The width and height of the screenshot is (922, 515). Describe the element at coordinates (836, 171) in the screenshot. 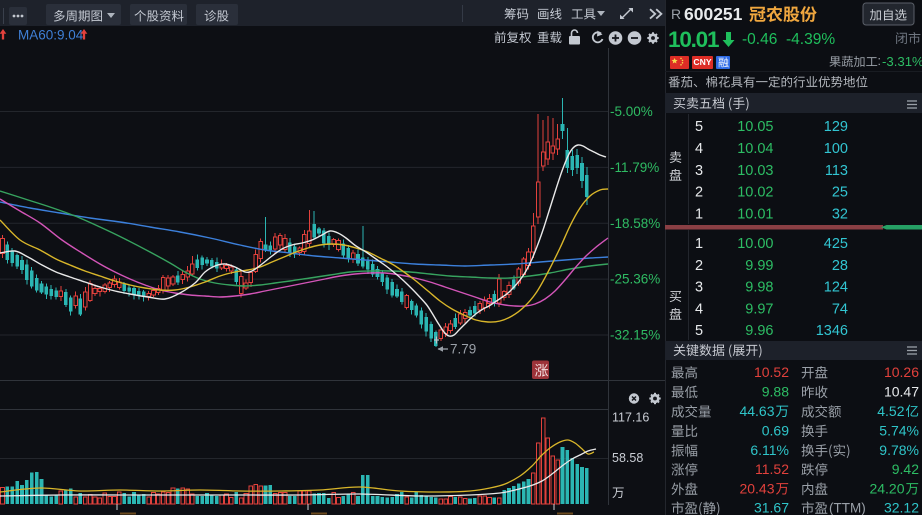

I see `svg-text: 113` at that location.